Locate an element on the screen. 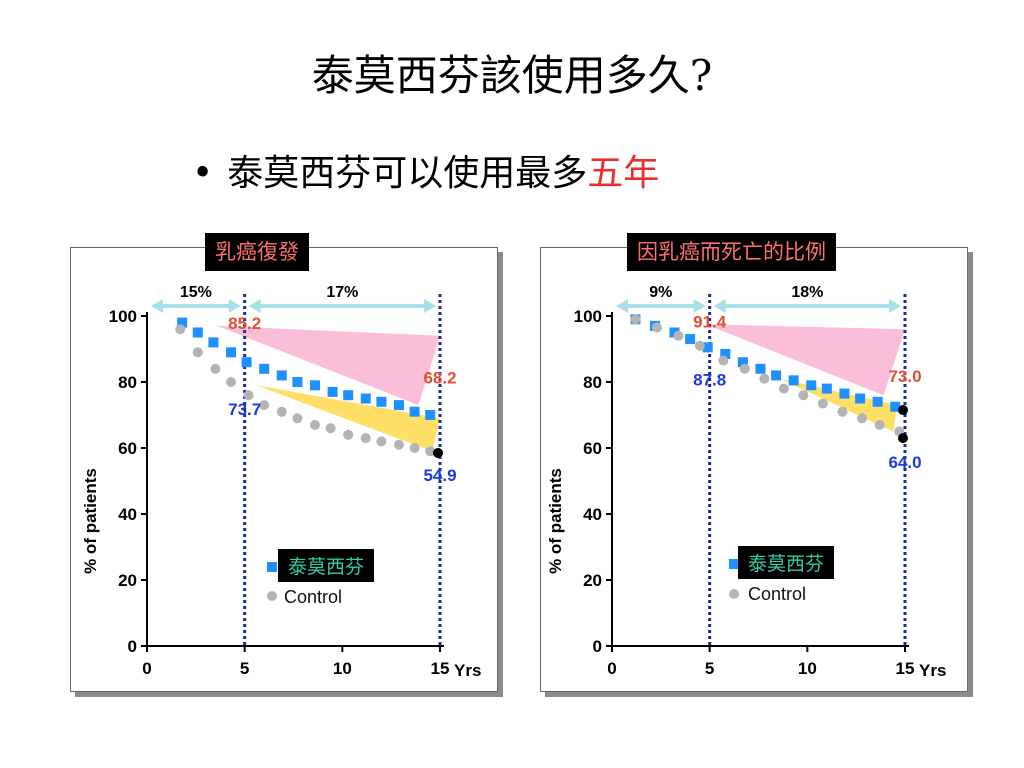 The width and height of the screenshot is (1024, 768). chart2-legend-circle-icon is located at coordinates (734, 594).